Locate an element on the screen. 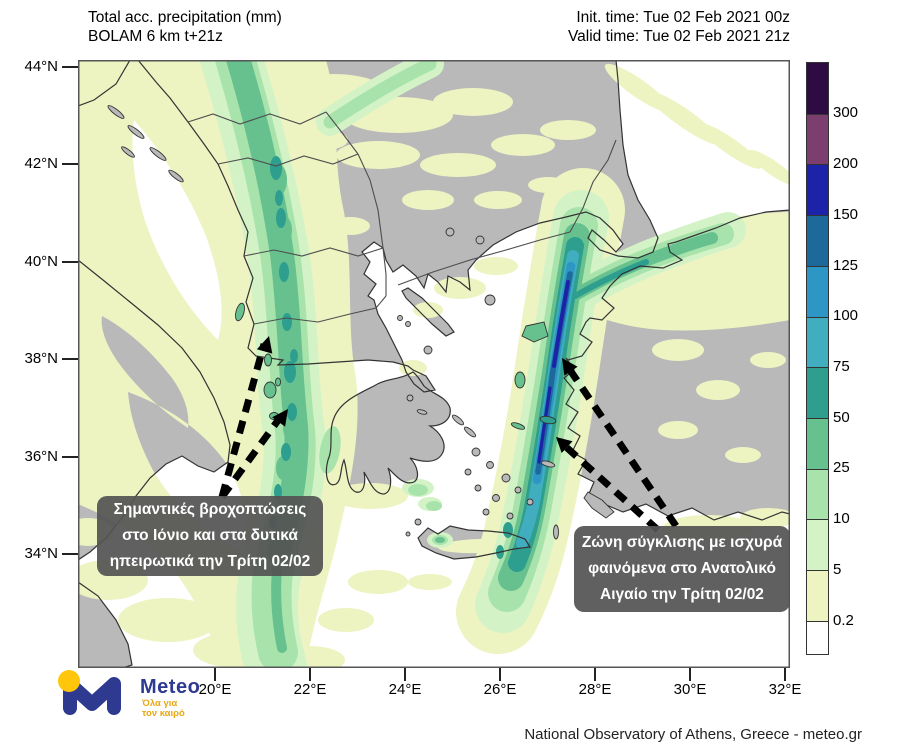  colorbar-label-50: 50 is located at coordinates (841, 417).